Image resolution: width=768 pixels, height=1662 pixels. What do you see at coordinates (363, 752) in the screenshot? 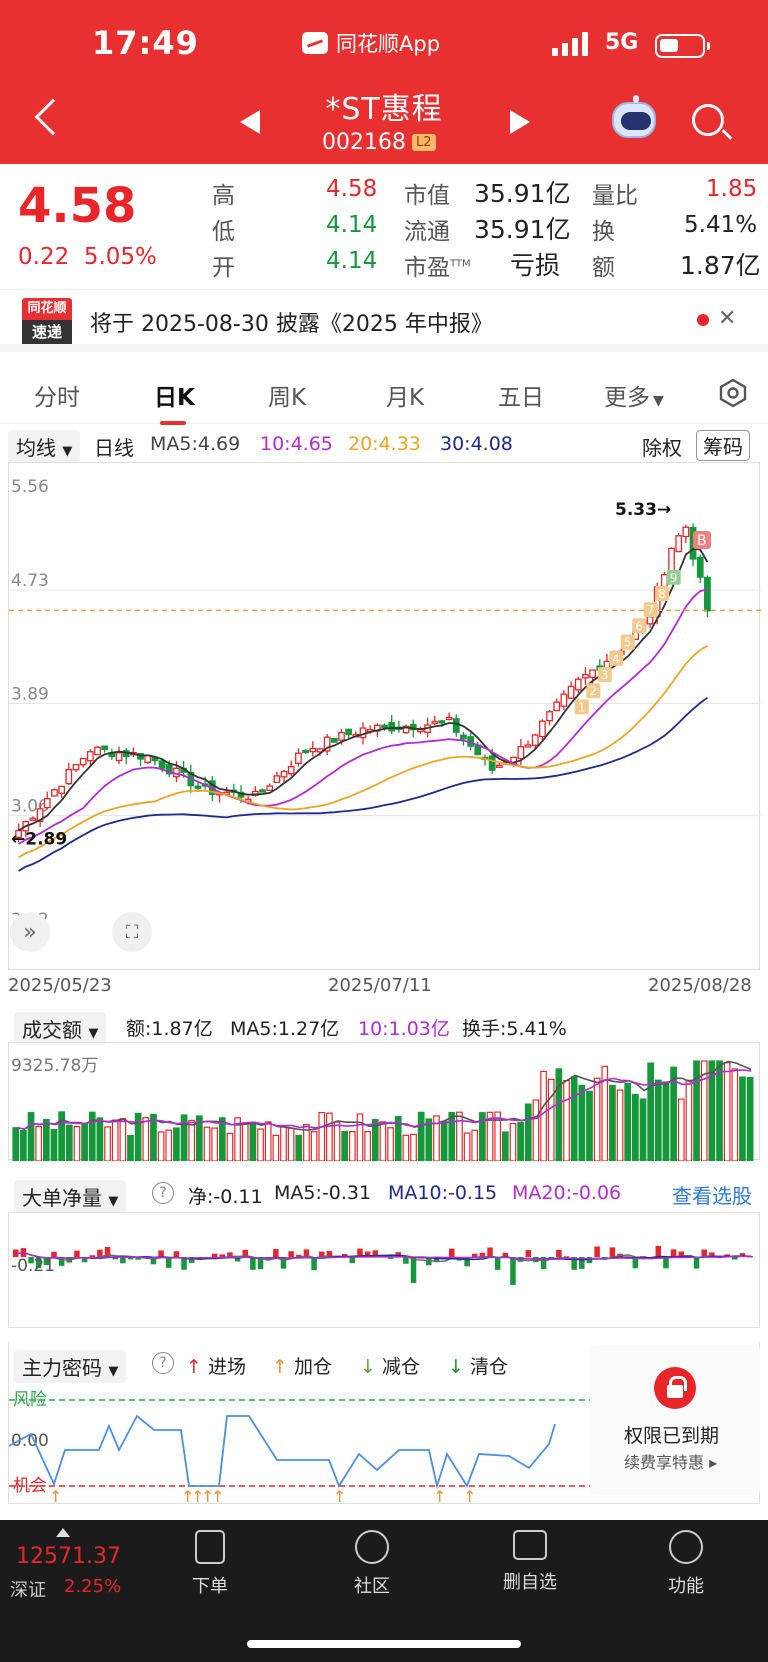
I see `ma20-line` at bounding box center [363, 752].